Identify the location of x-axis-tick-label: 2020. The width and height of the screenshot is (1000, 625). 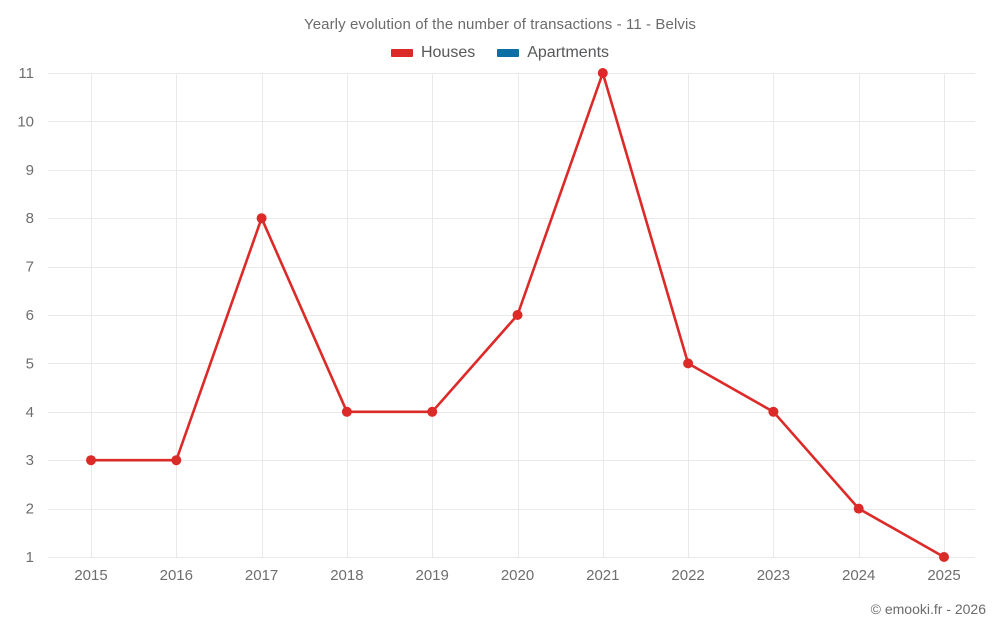
(517, 575).